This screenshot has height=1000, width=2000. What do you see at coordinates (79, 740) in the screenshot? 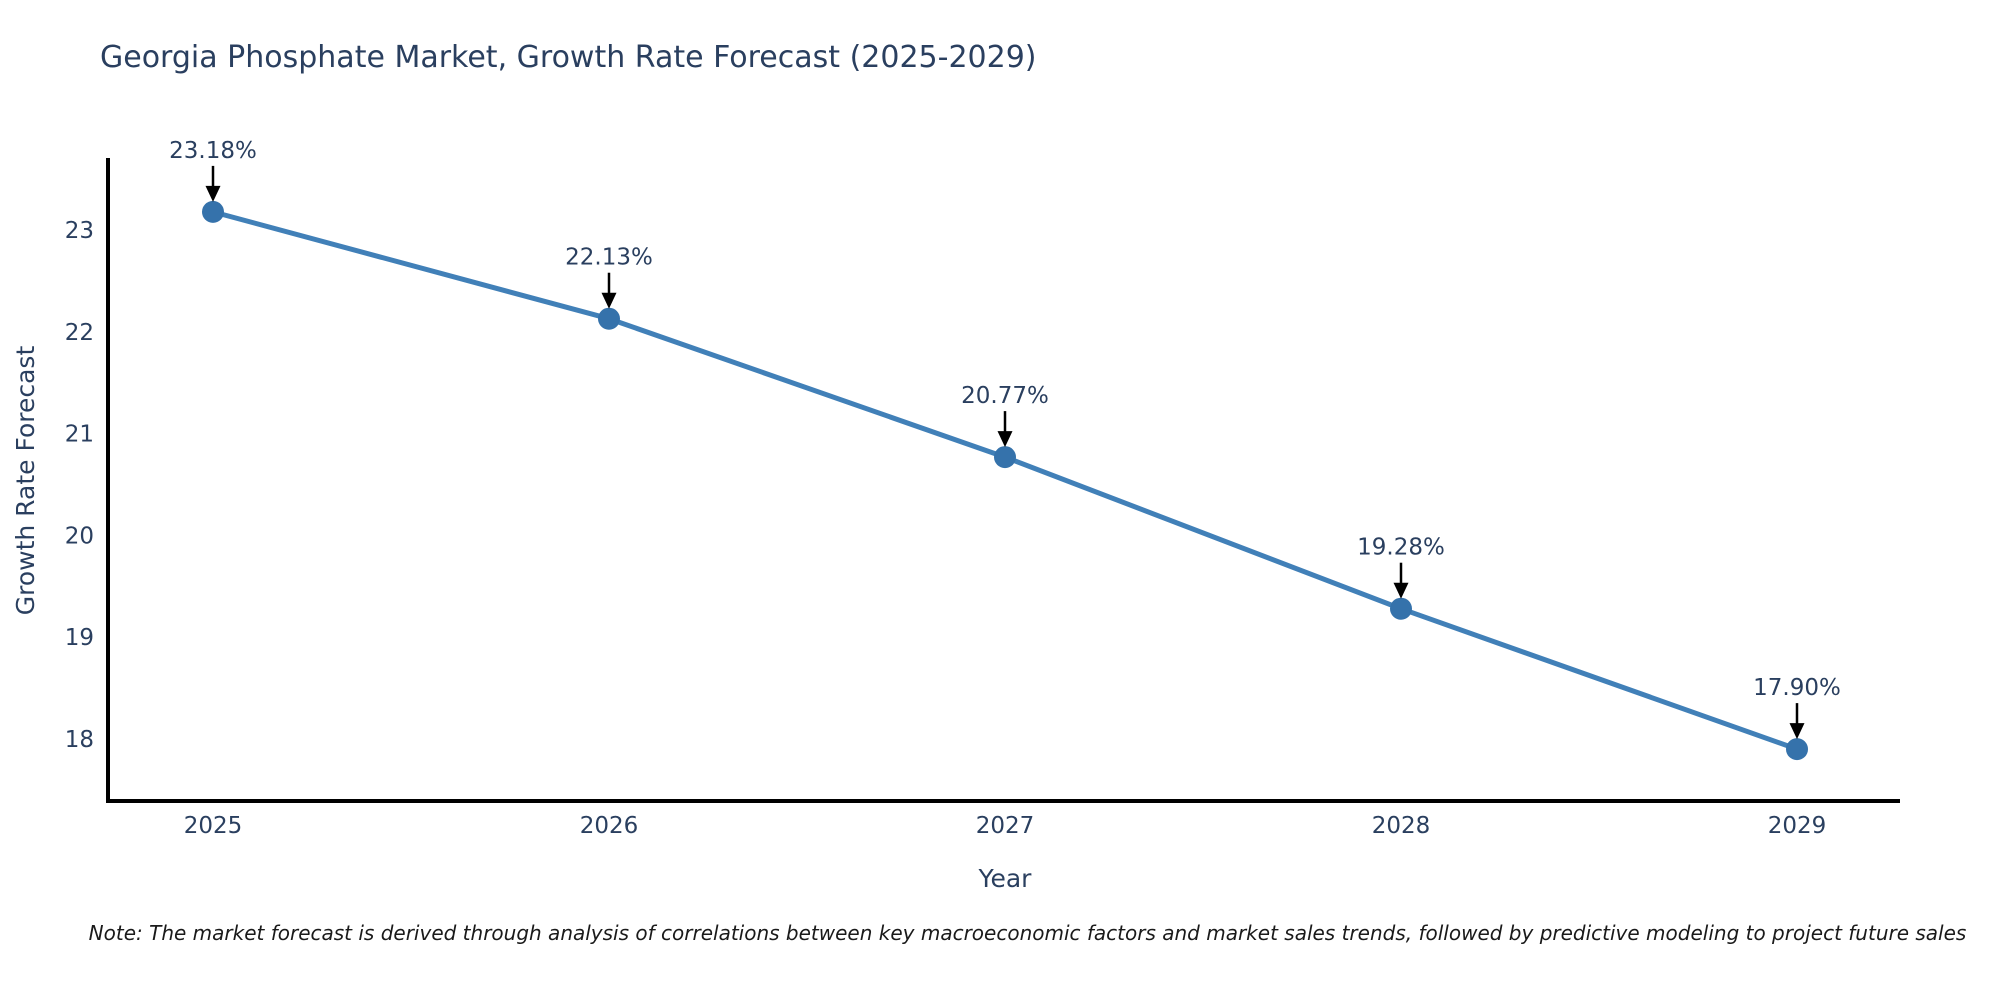
I see `y-tick-label: 18` at bounding box center [79, 740].